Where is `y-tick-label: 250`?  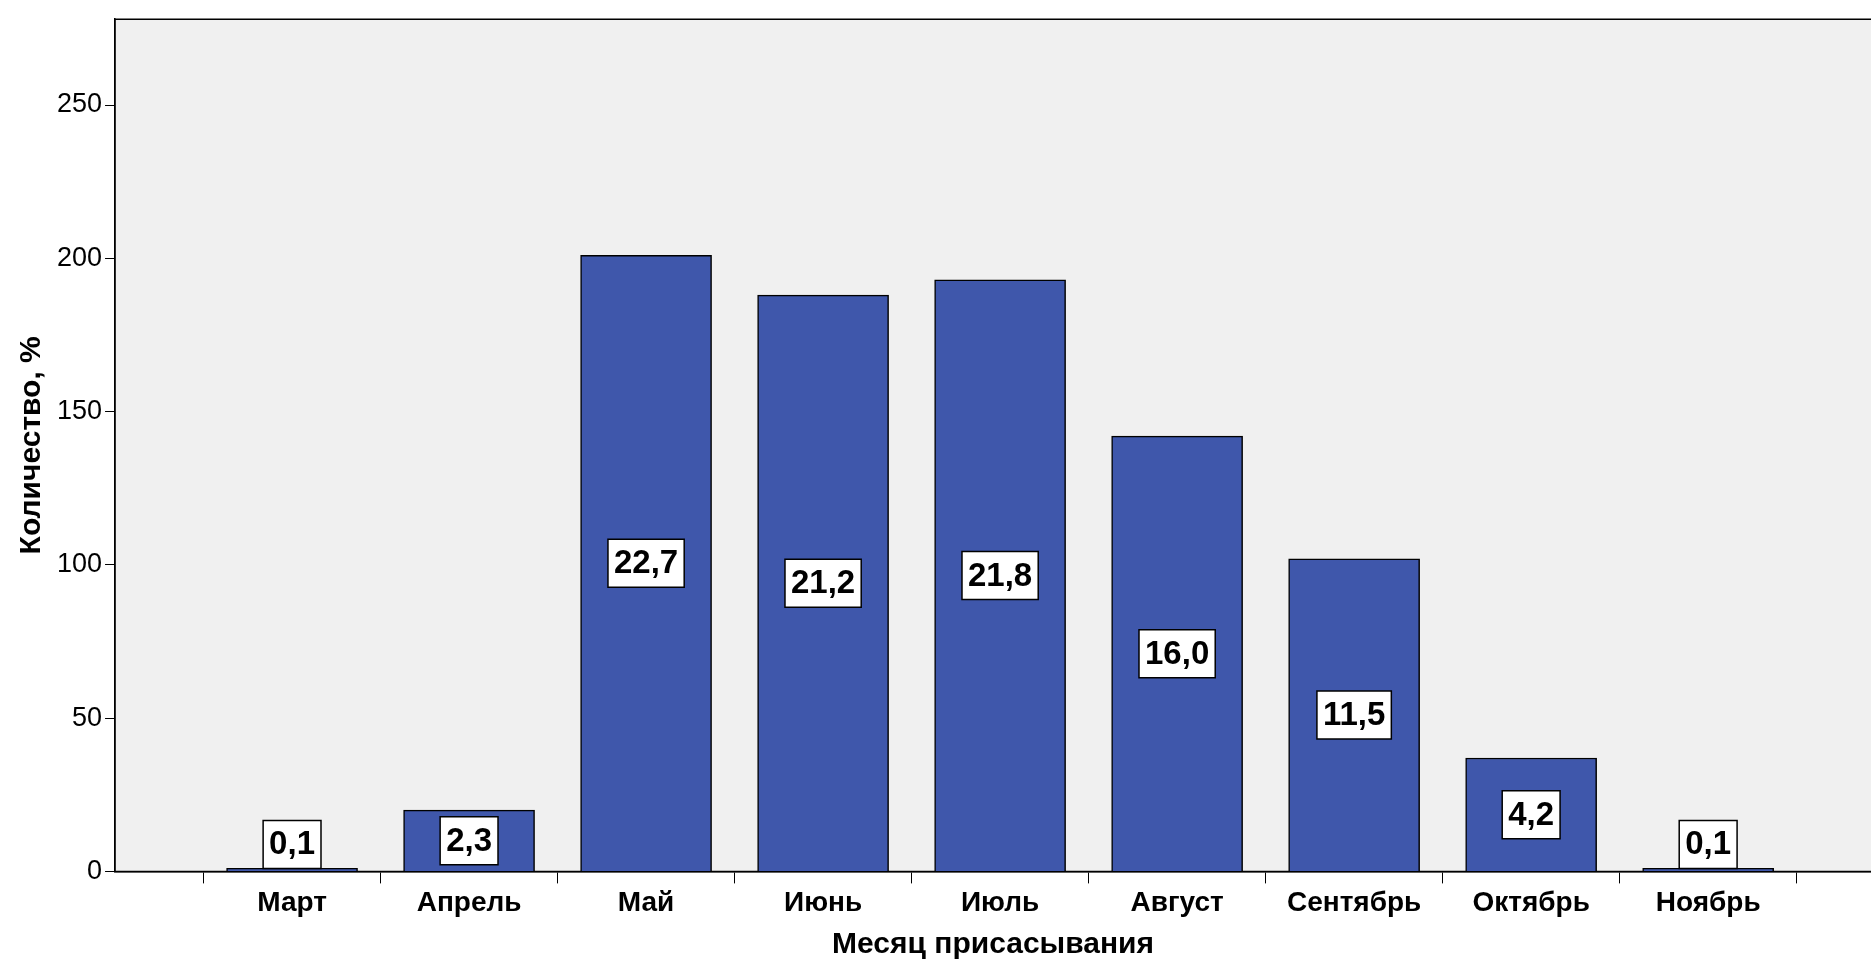
y-tick-label: 250 is located at coordinates (79, 103).